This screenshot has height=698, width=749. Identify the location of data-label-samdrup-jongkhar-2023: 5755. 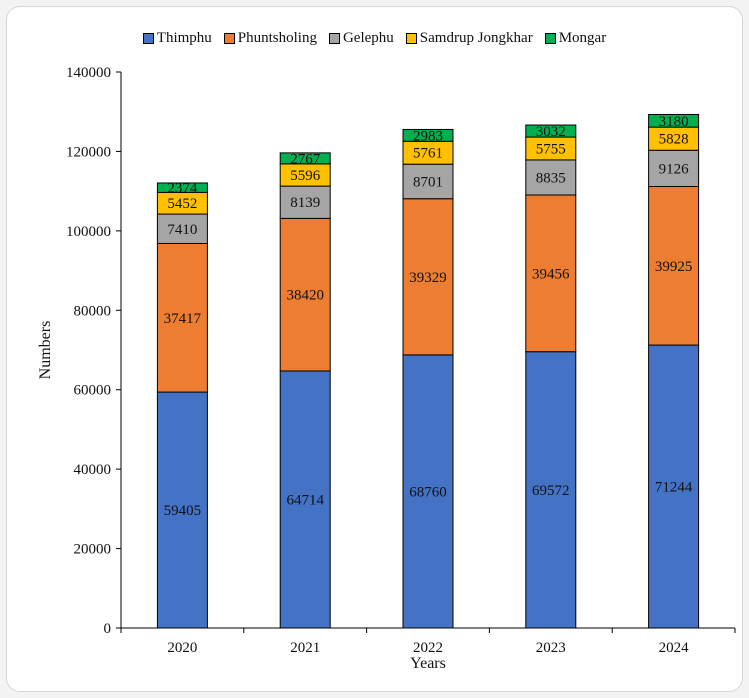
(551, 149).